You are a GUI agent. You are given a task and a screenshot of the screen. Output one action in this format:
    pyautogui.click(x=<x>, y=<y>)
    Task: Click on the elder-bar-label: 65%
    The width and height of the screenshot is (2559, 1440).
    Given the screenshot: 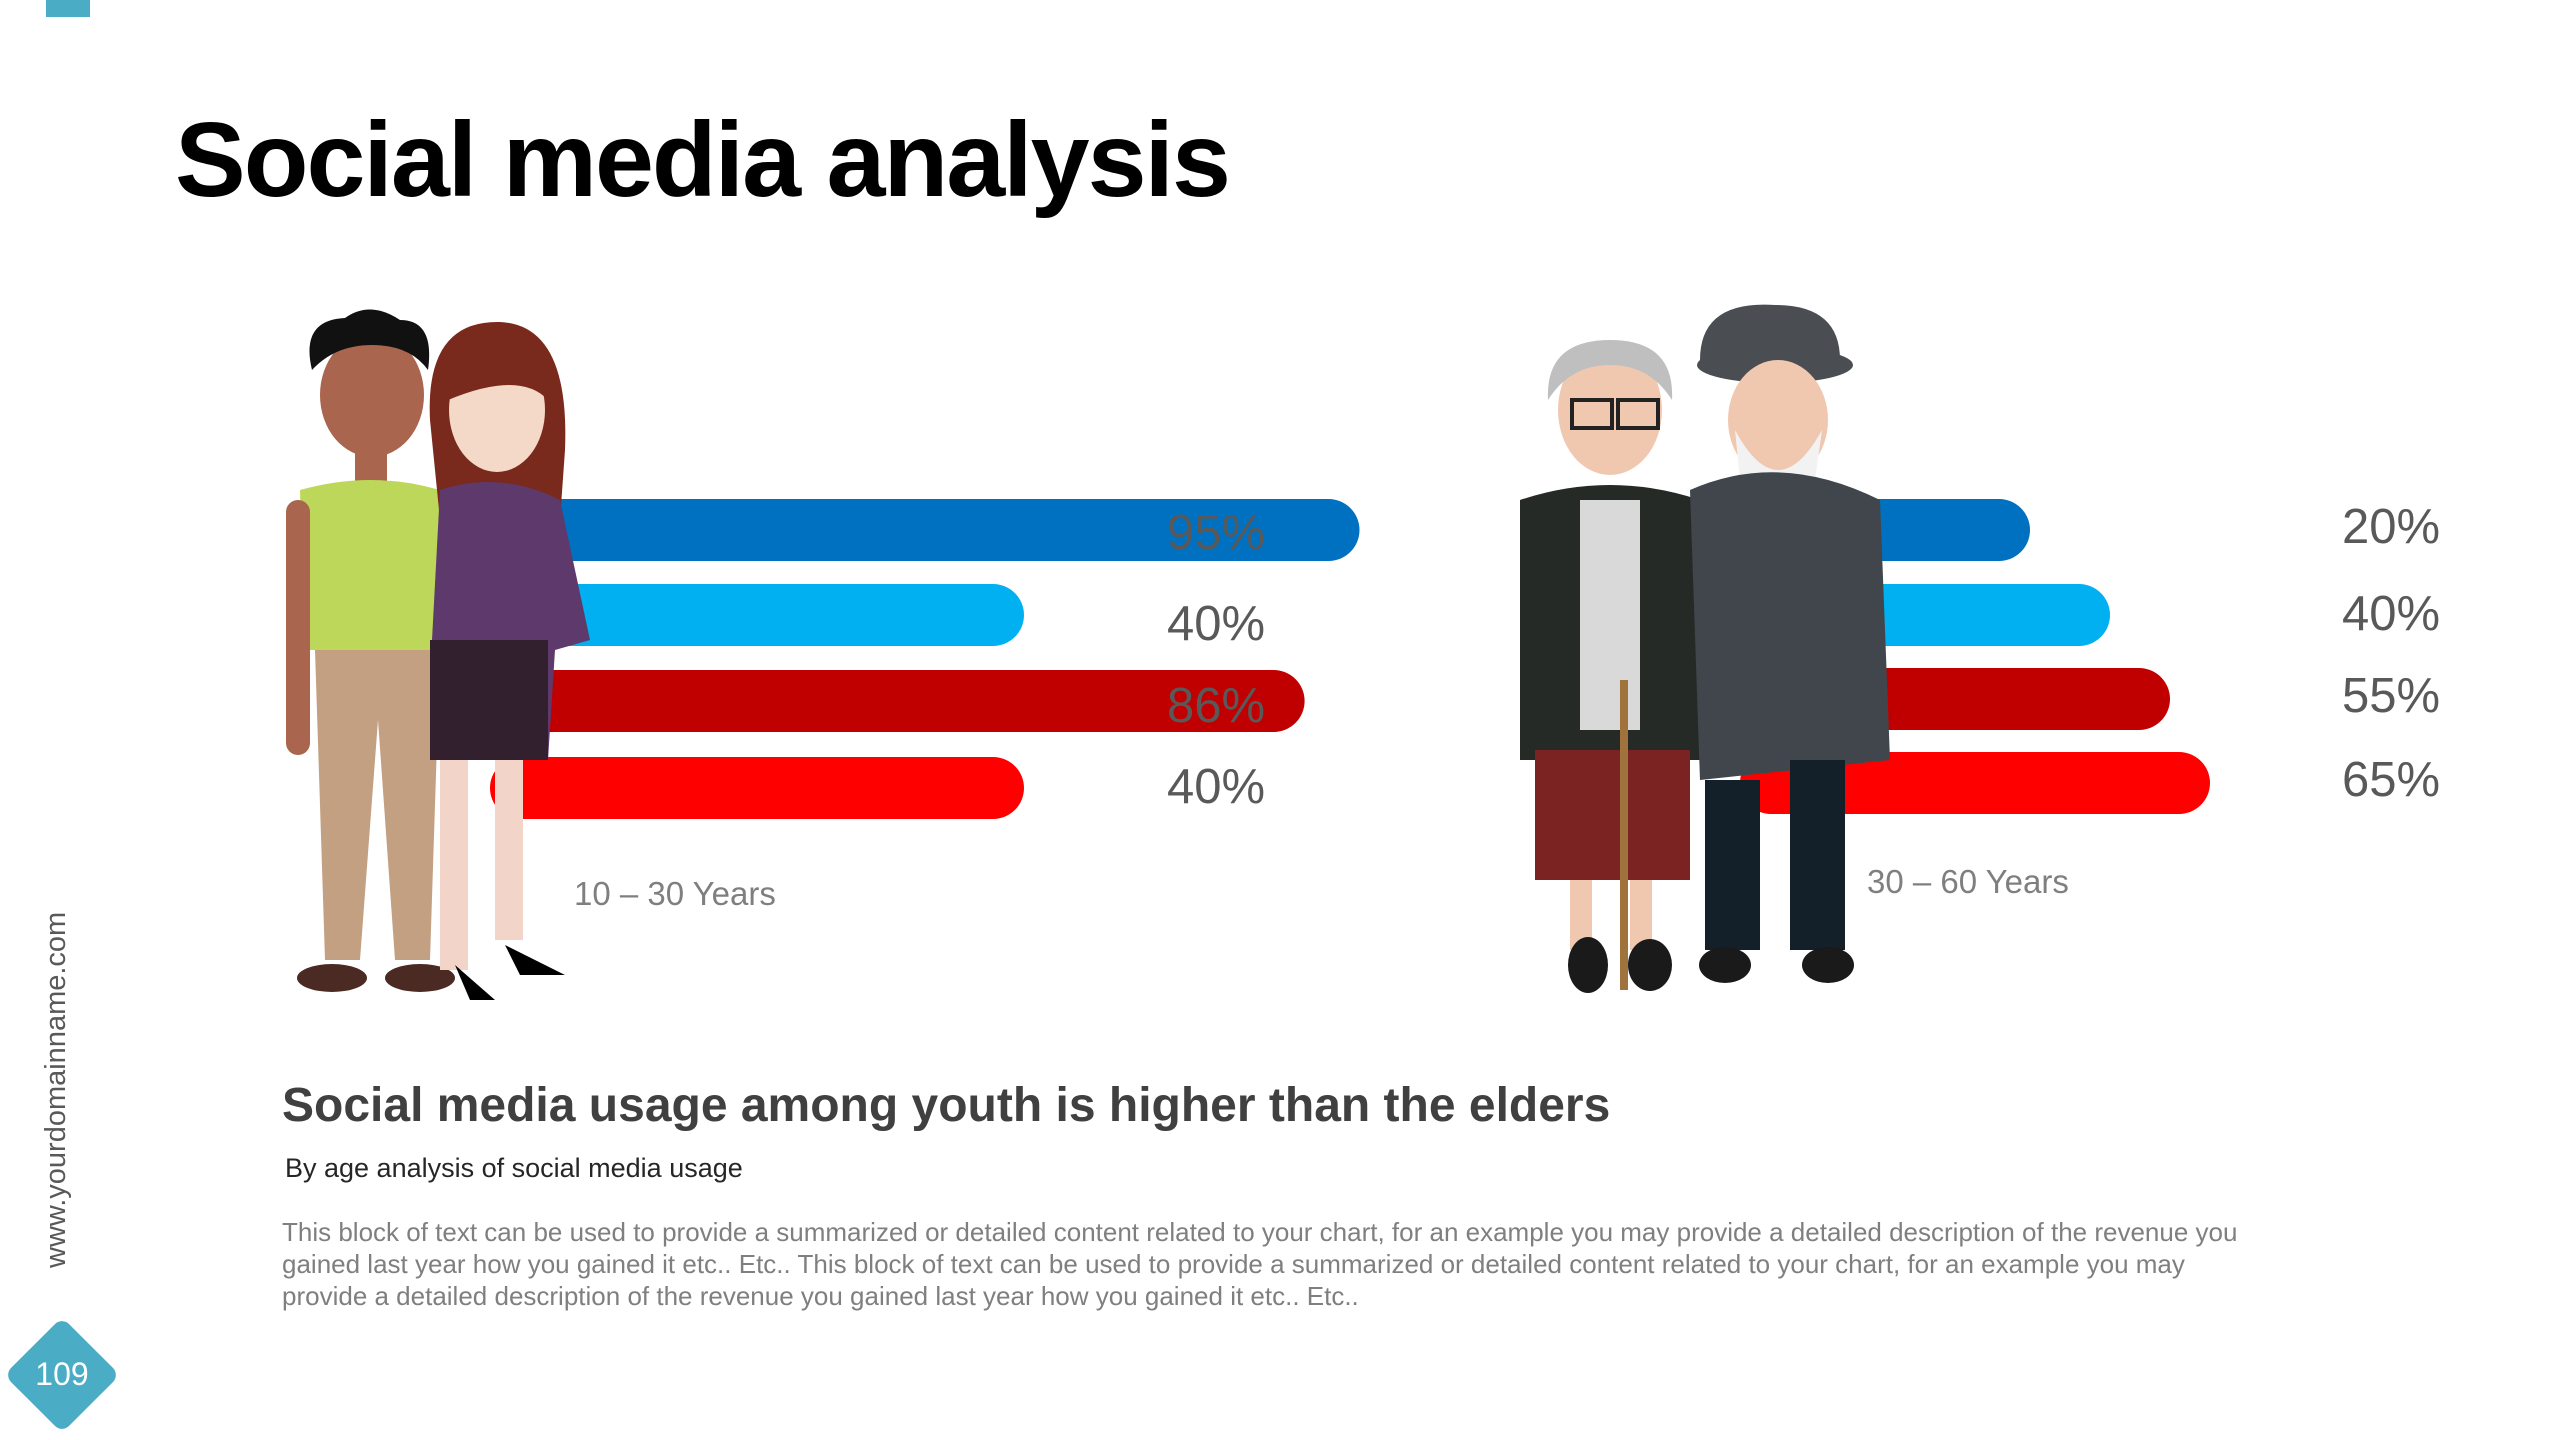 What is the action you would take?
    pyautogui.click(x=2391, y=780)
    